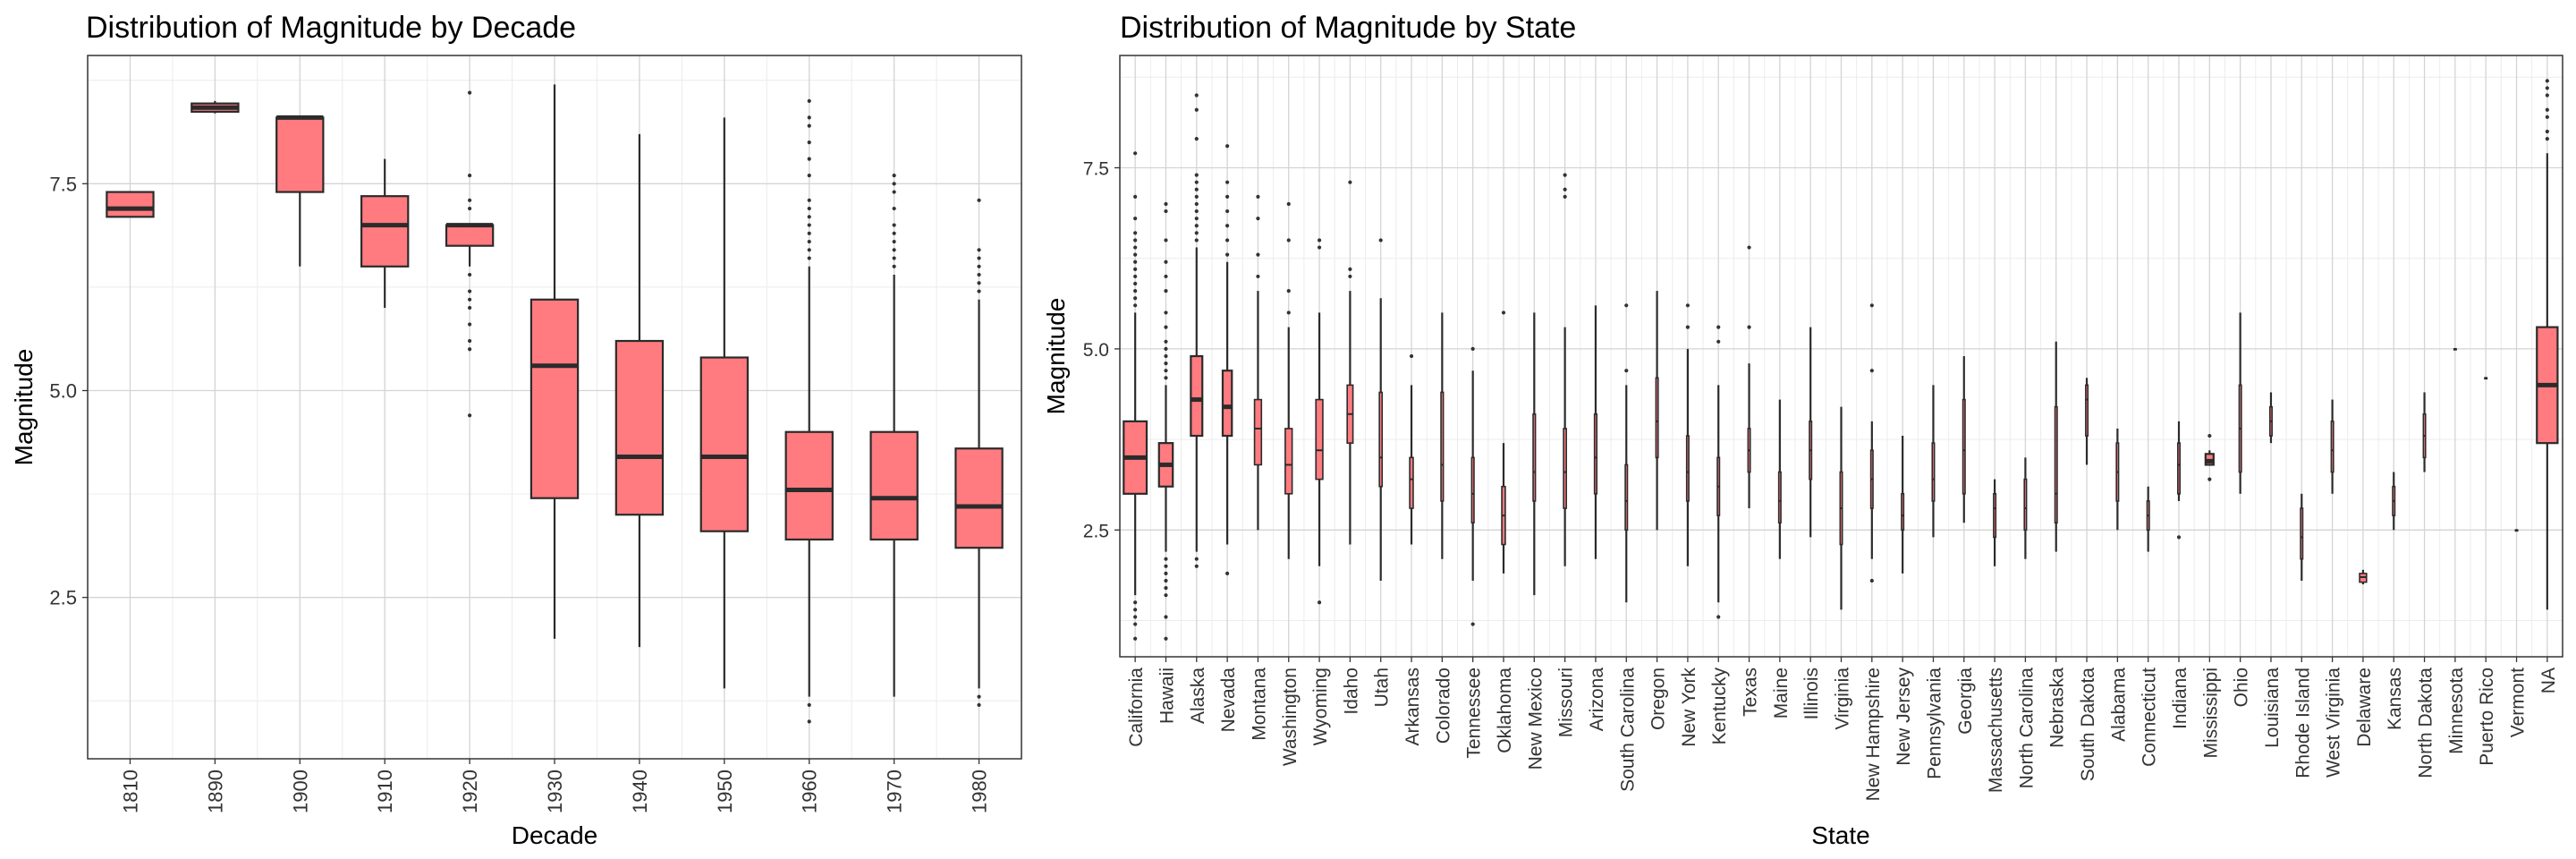 This screenshot has height=859, width=2576. Describe the element at coordinates (2270, 418) in the screenshot. I see `box-Louisiana` at that location.